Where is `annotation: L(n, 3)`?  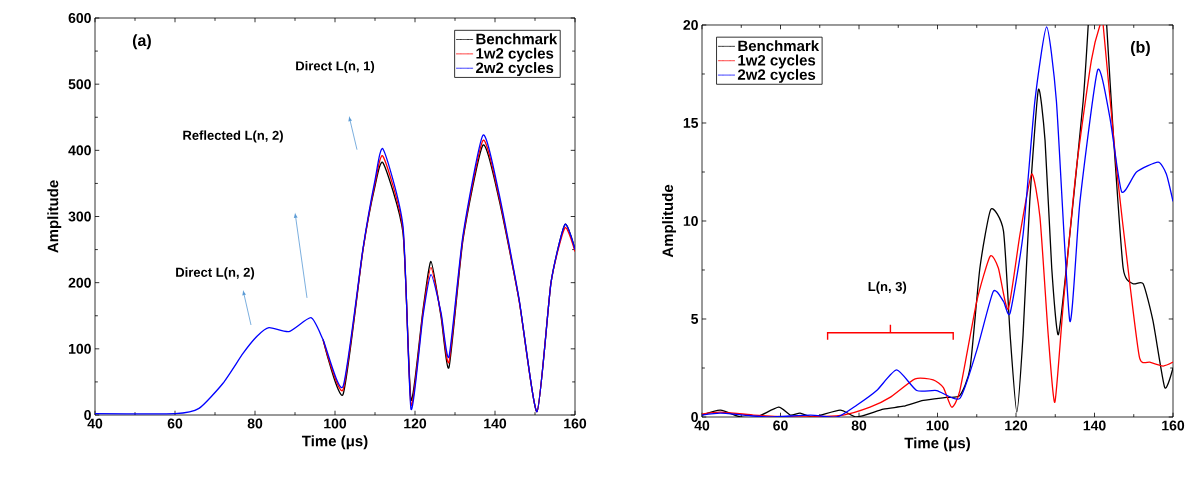 annotation: L(n, 3) is located at coordinates (887, 287).